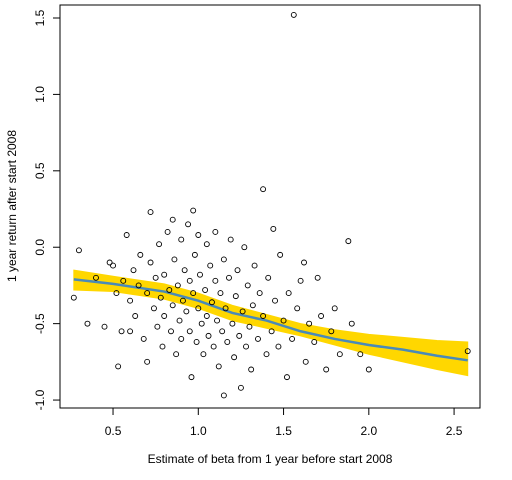  I want to click on x-tick-label: 0.5, so click(113, 431).